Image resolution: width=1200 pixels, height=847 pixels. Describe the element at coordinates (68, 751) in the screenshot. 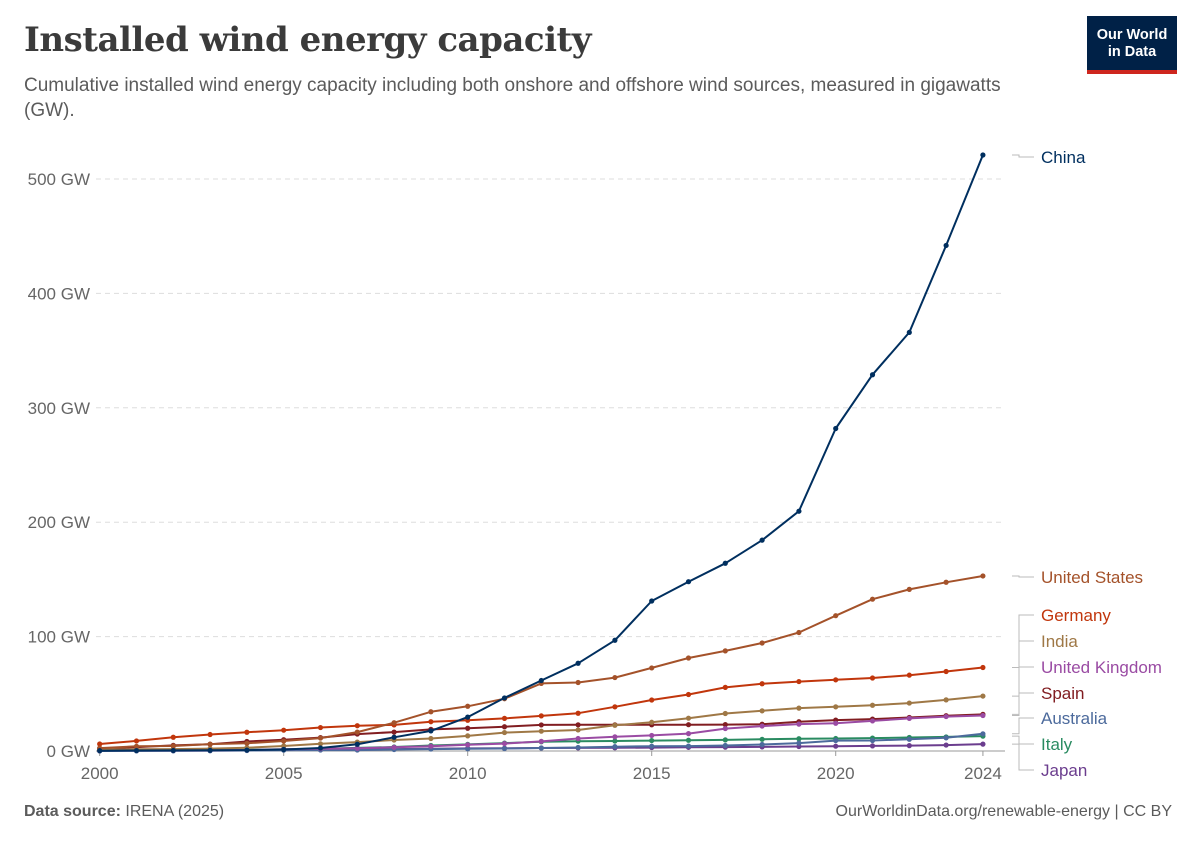

I see `y-tick-label: 0 GW` at that location.